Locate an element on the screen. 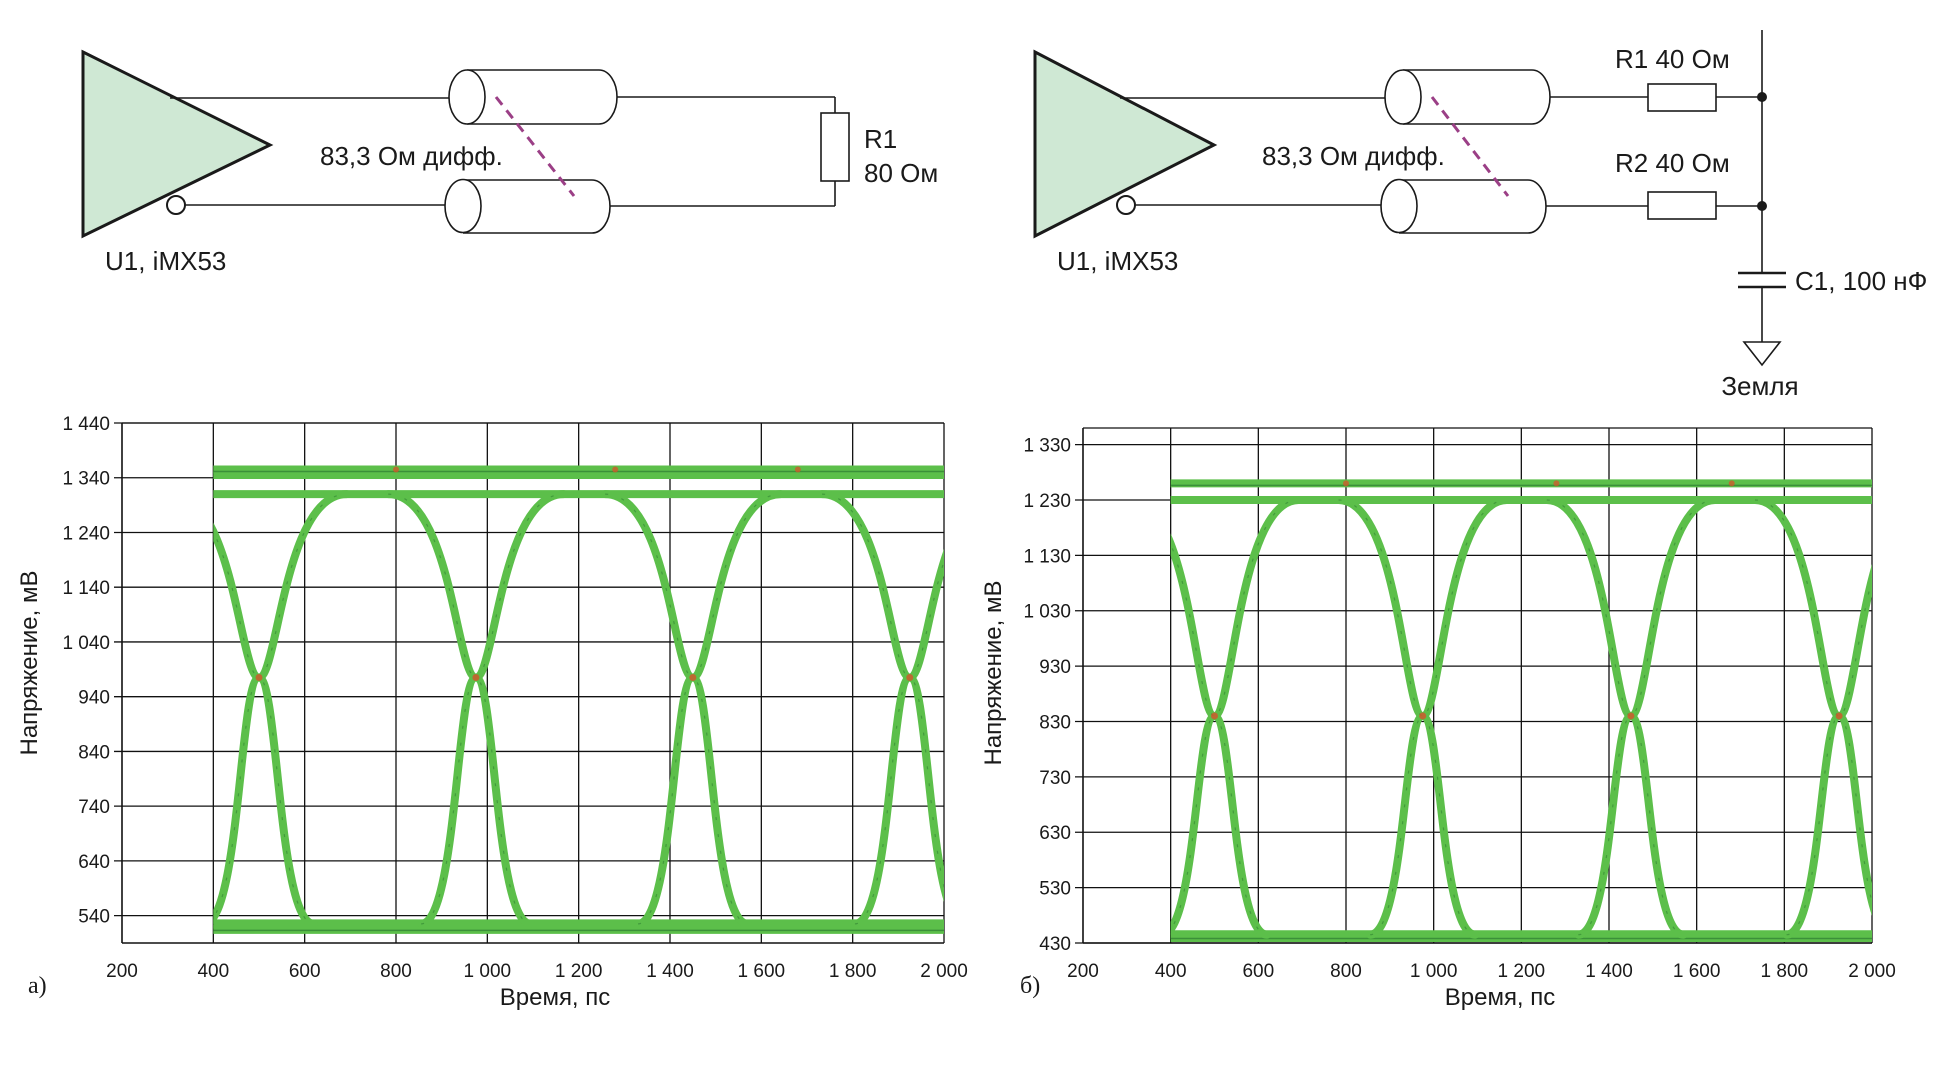 The image size is (1949, 1067). ground-label-b: Земля is located at coordinates (1759, 386).